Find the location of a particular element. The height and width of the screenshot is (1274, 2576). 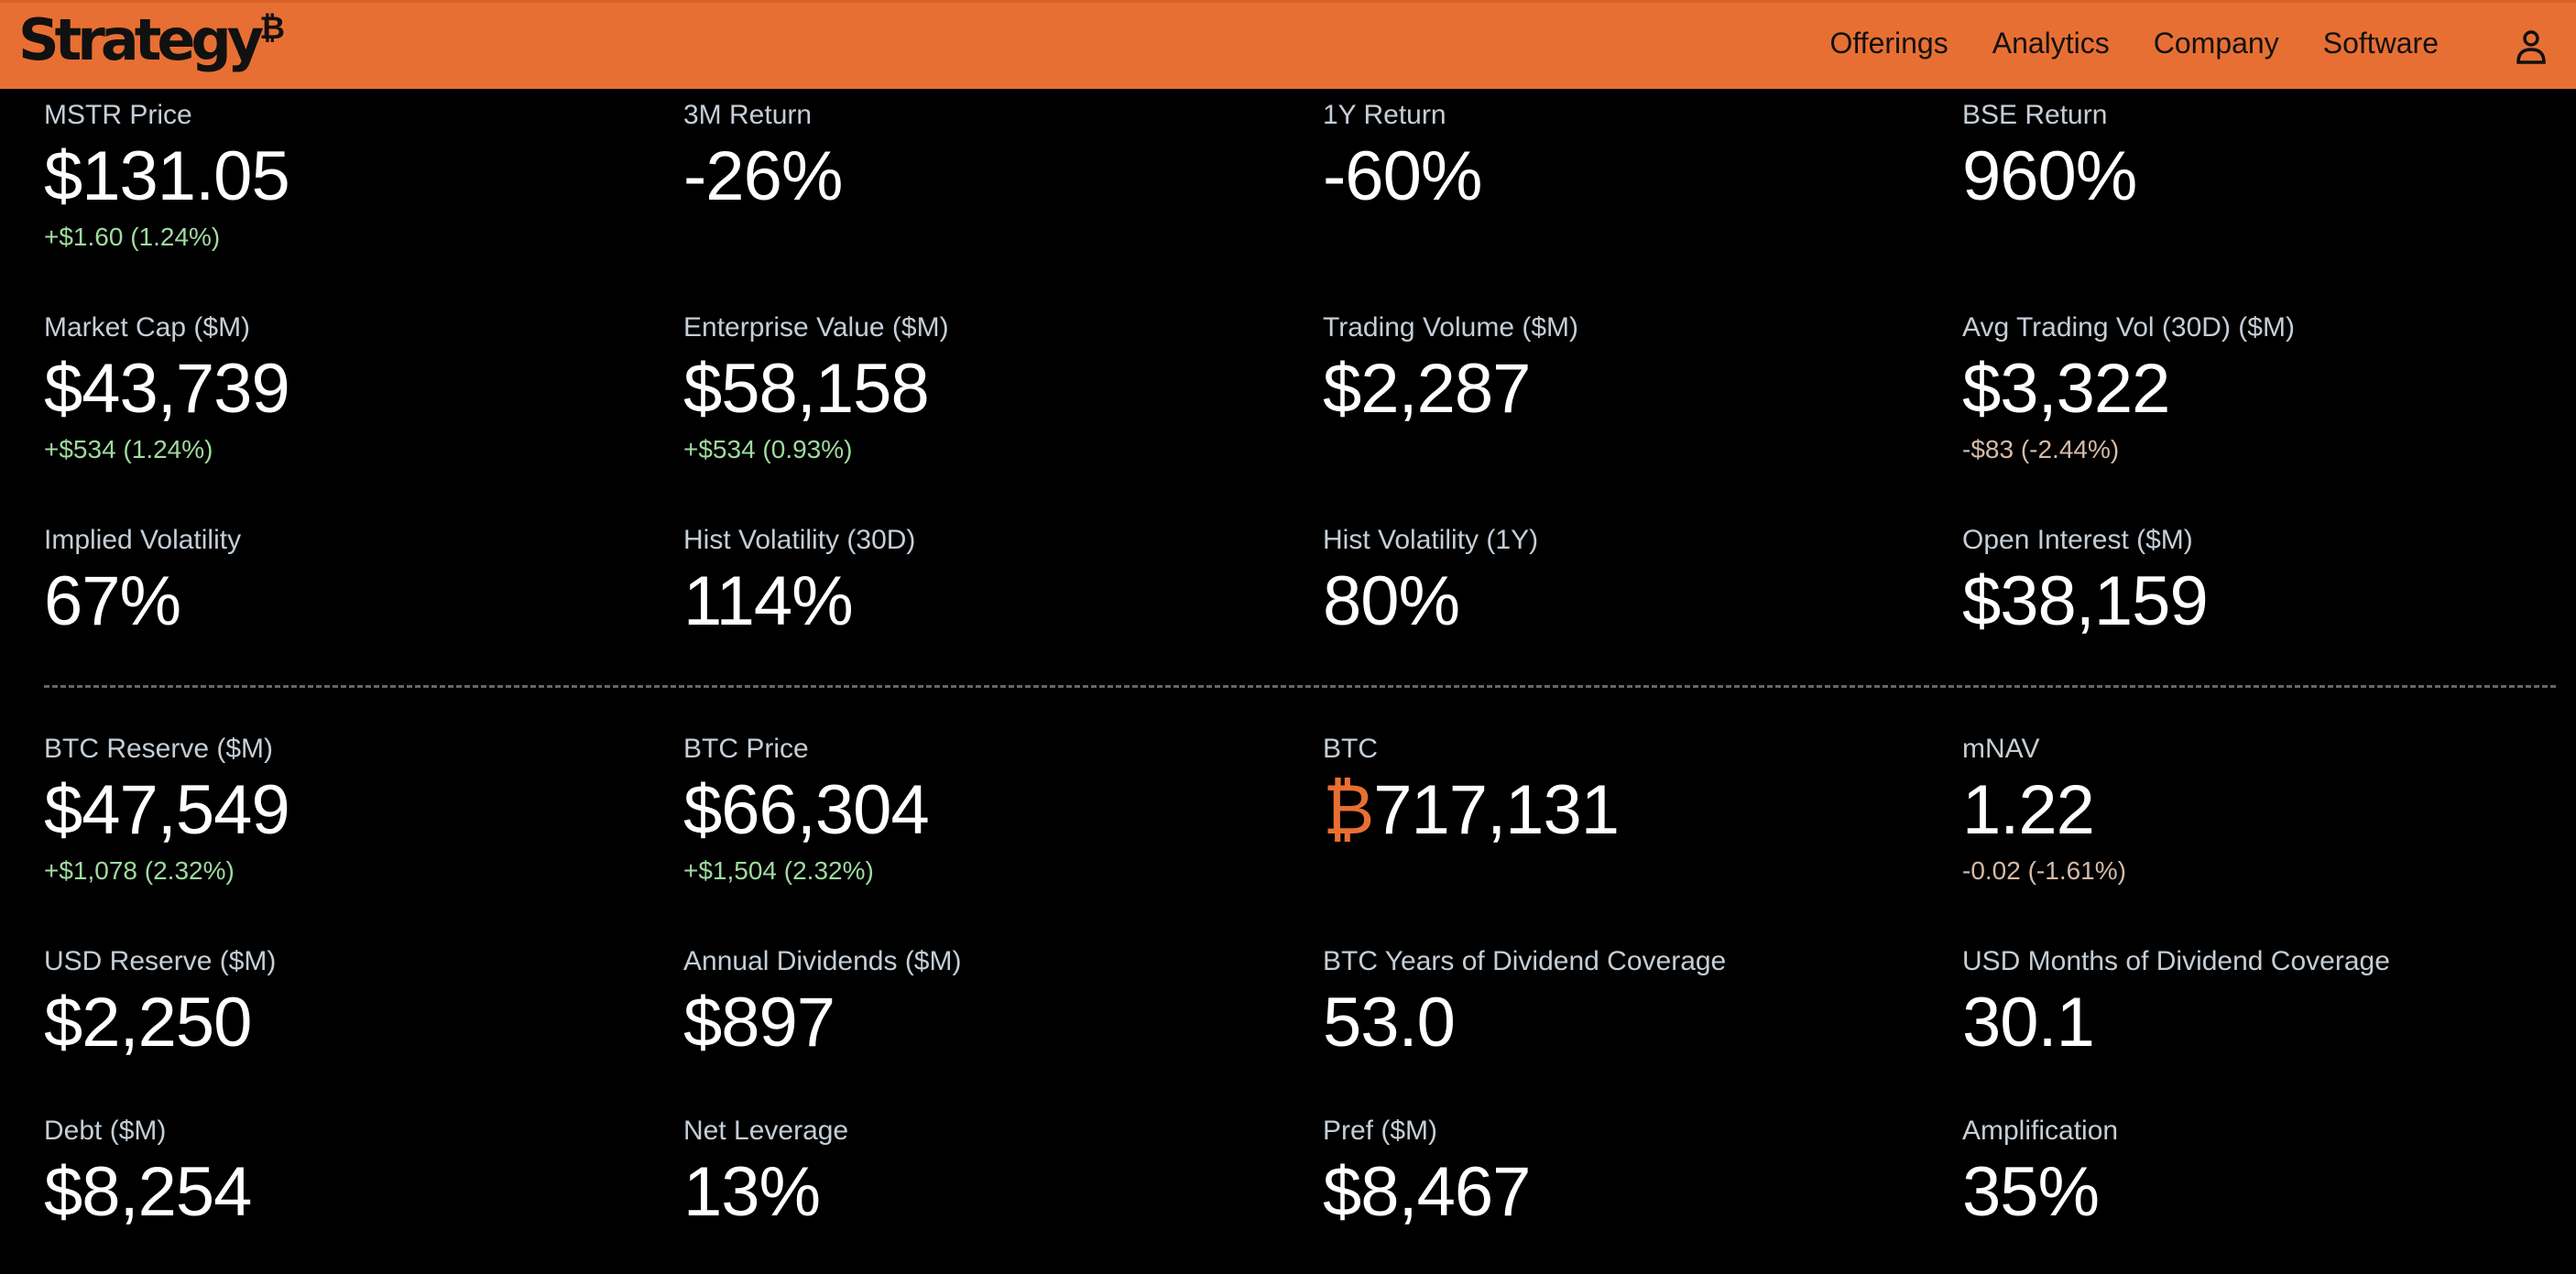

metric-label: Hist Volatility (30D) is located at coordinates (800, 540).